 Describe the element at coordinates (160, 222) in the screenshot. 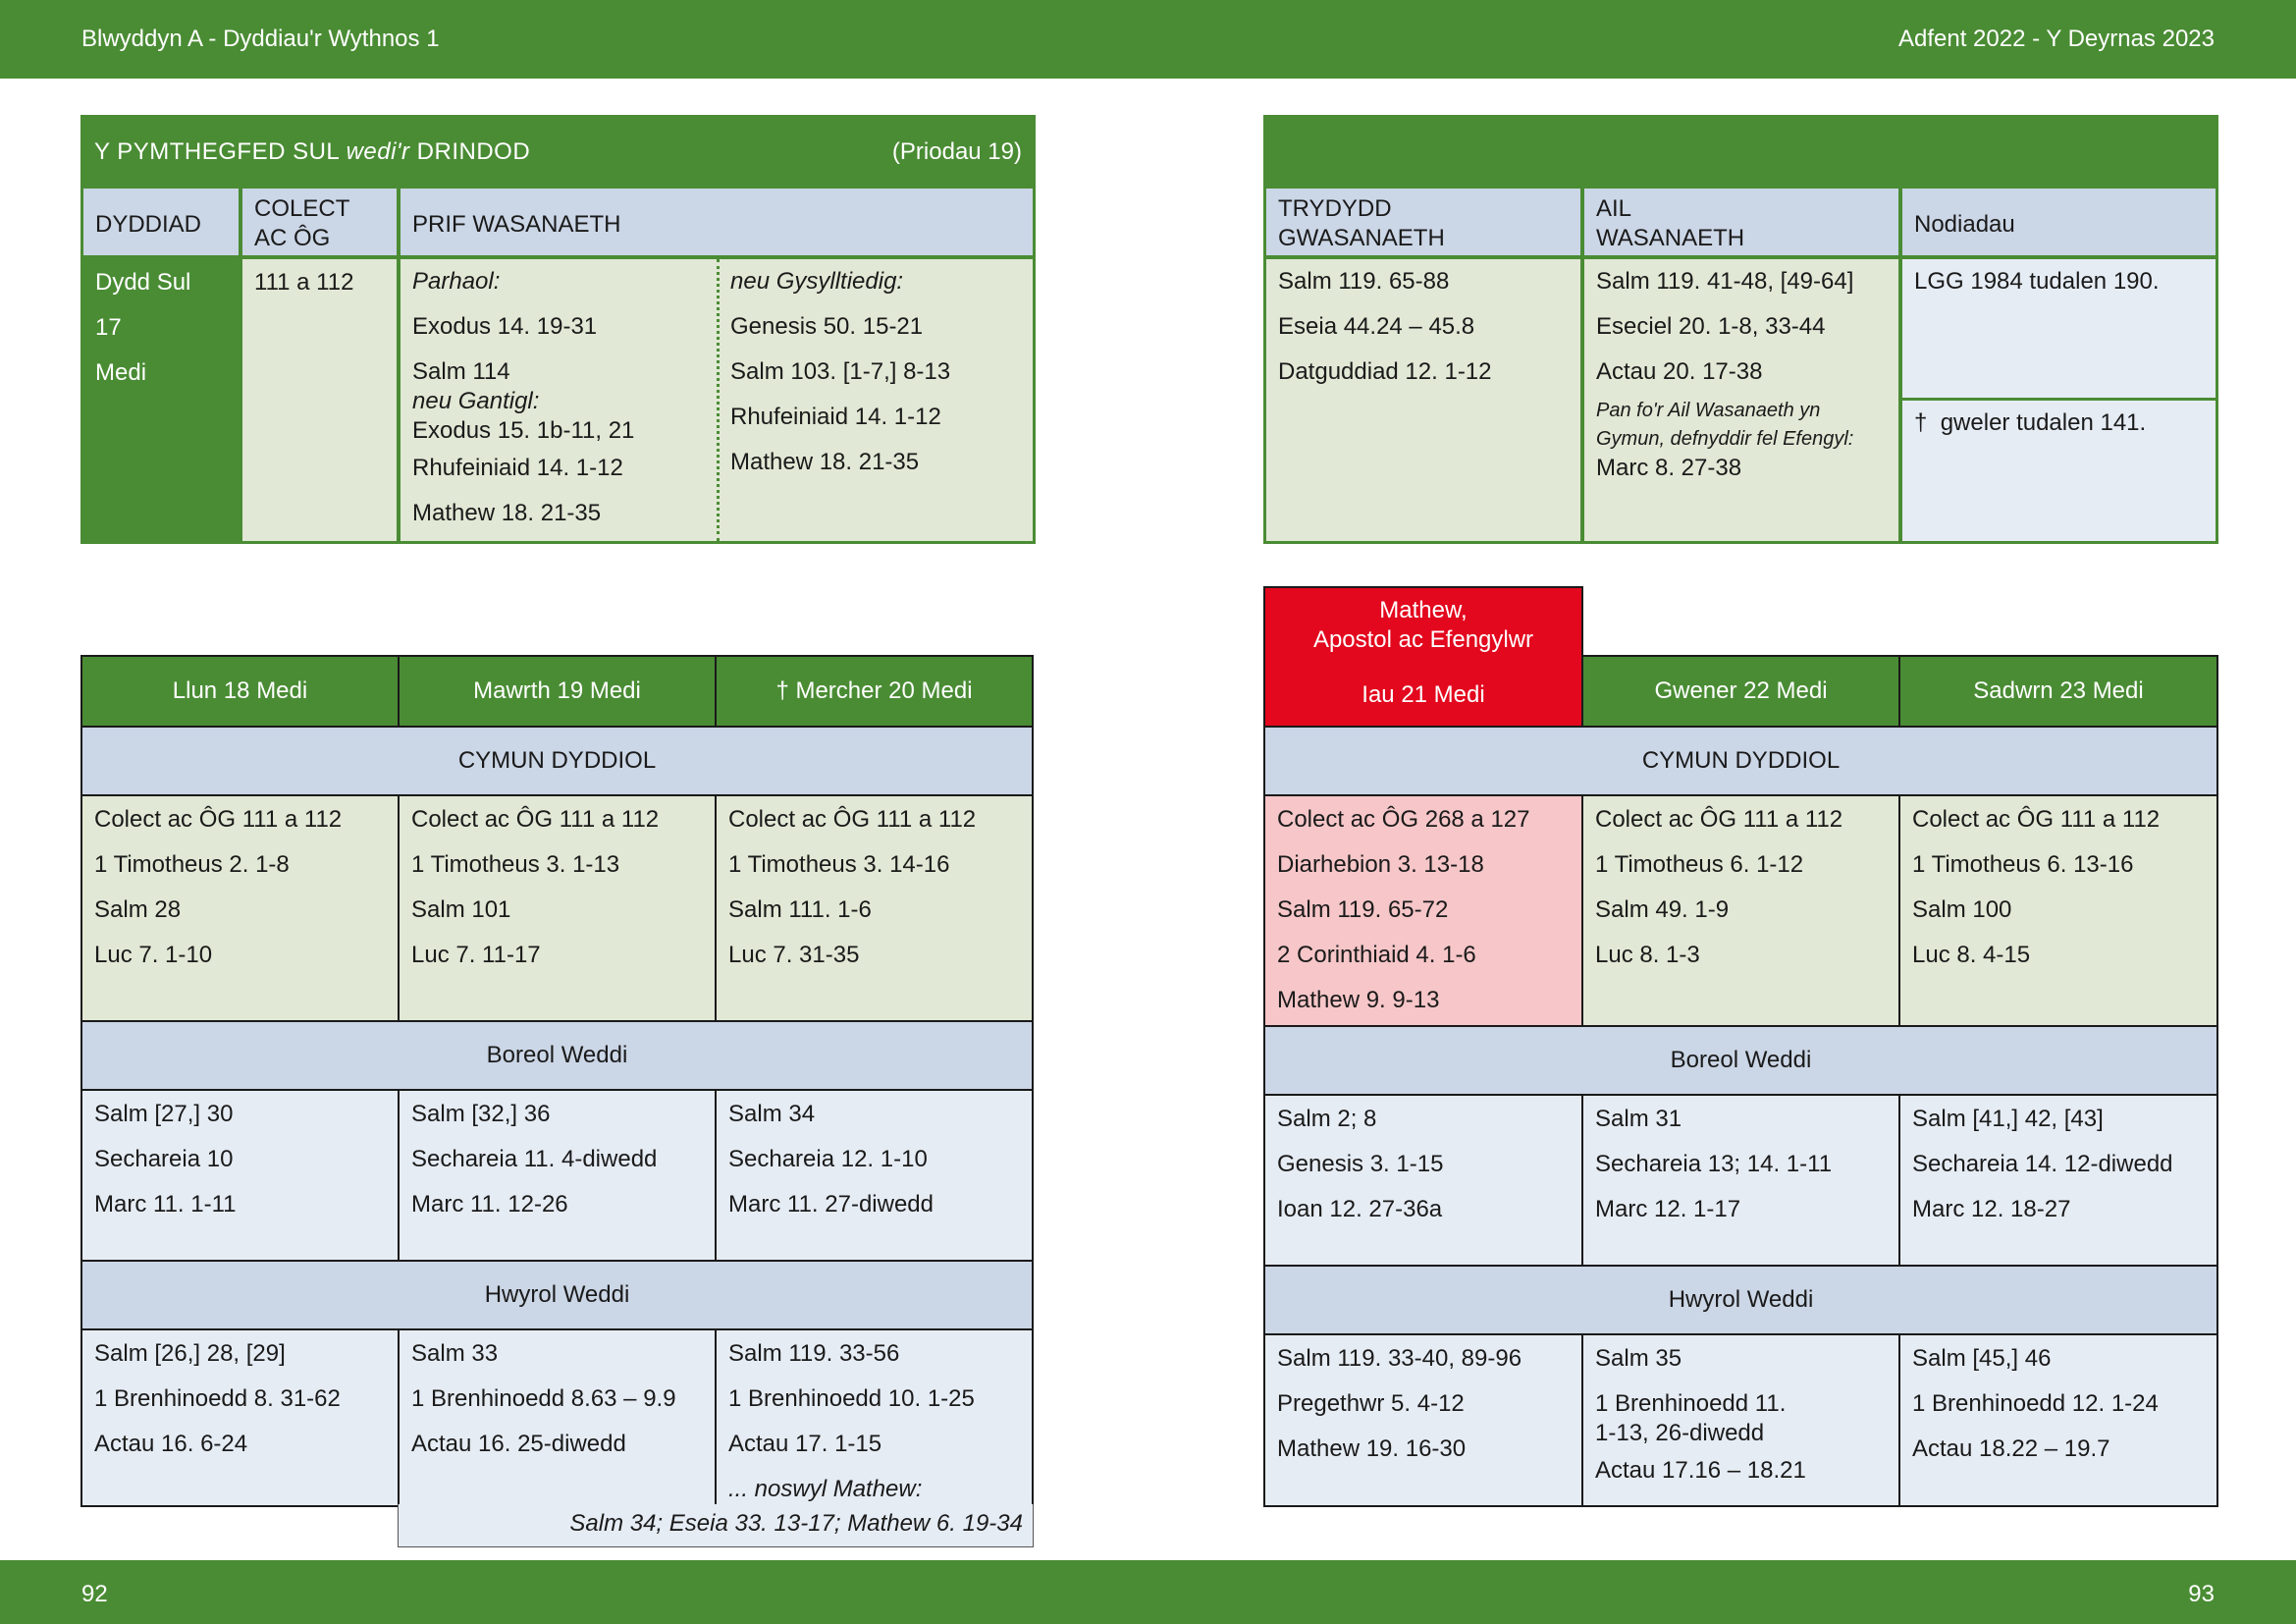

I see `col-header-date: DYDDIAD` at that location.